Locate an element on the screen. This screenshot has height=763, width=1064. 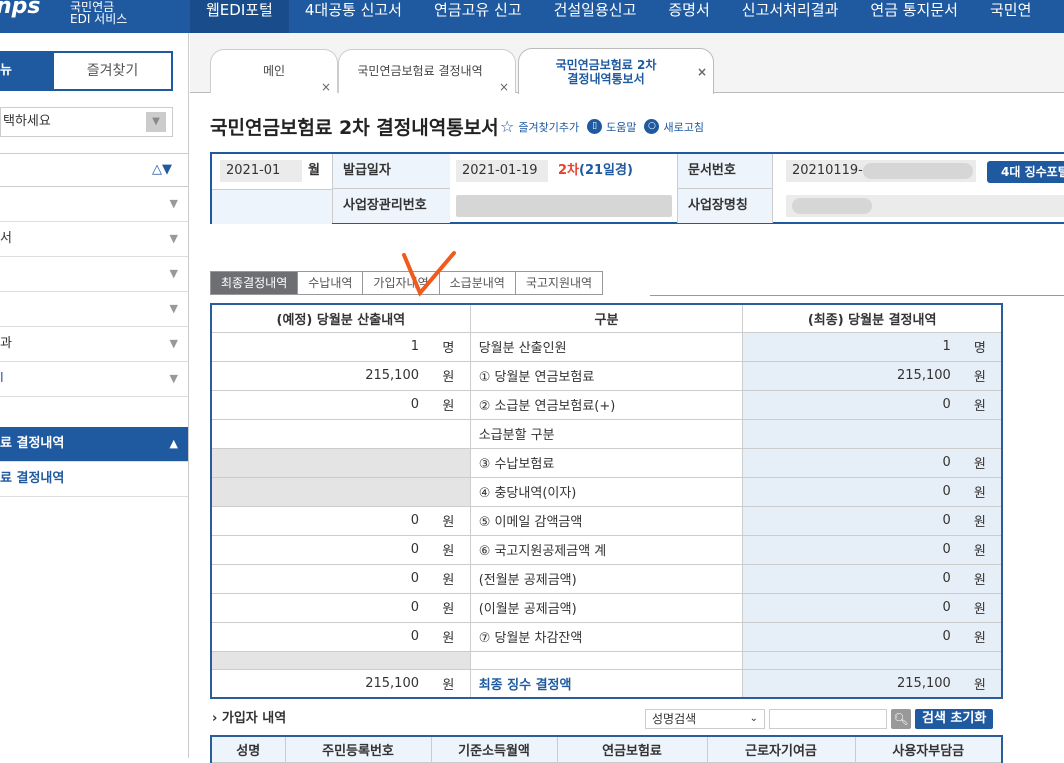
refresh-icon: ○ is located at coordinates (652, 126).